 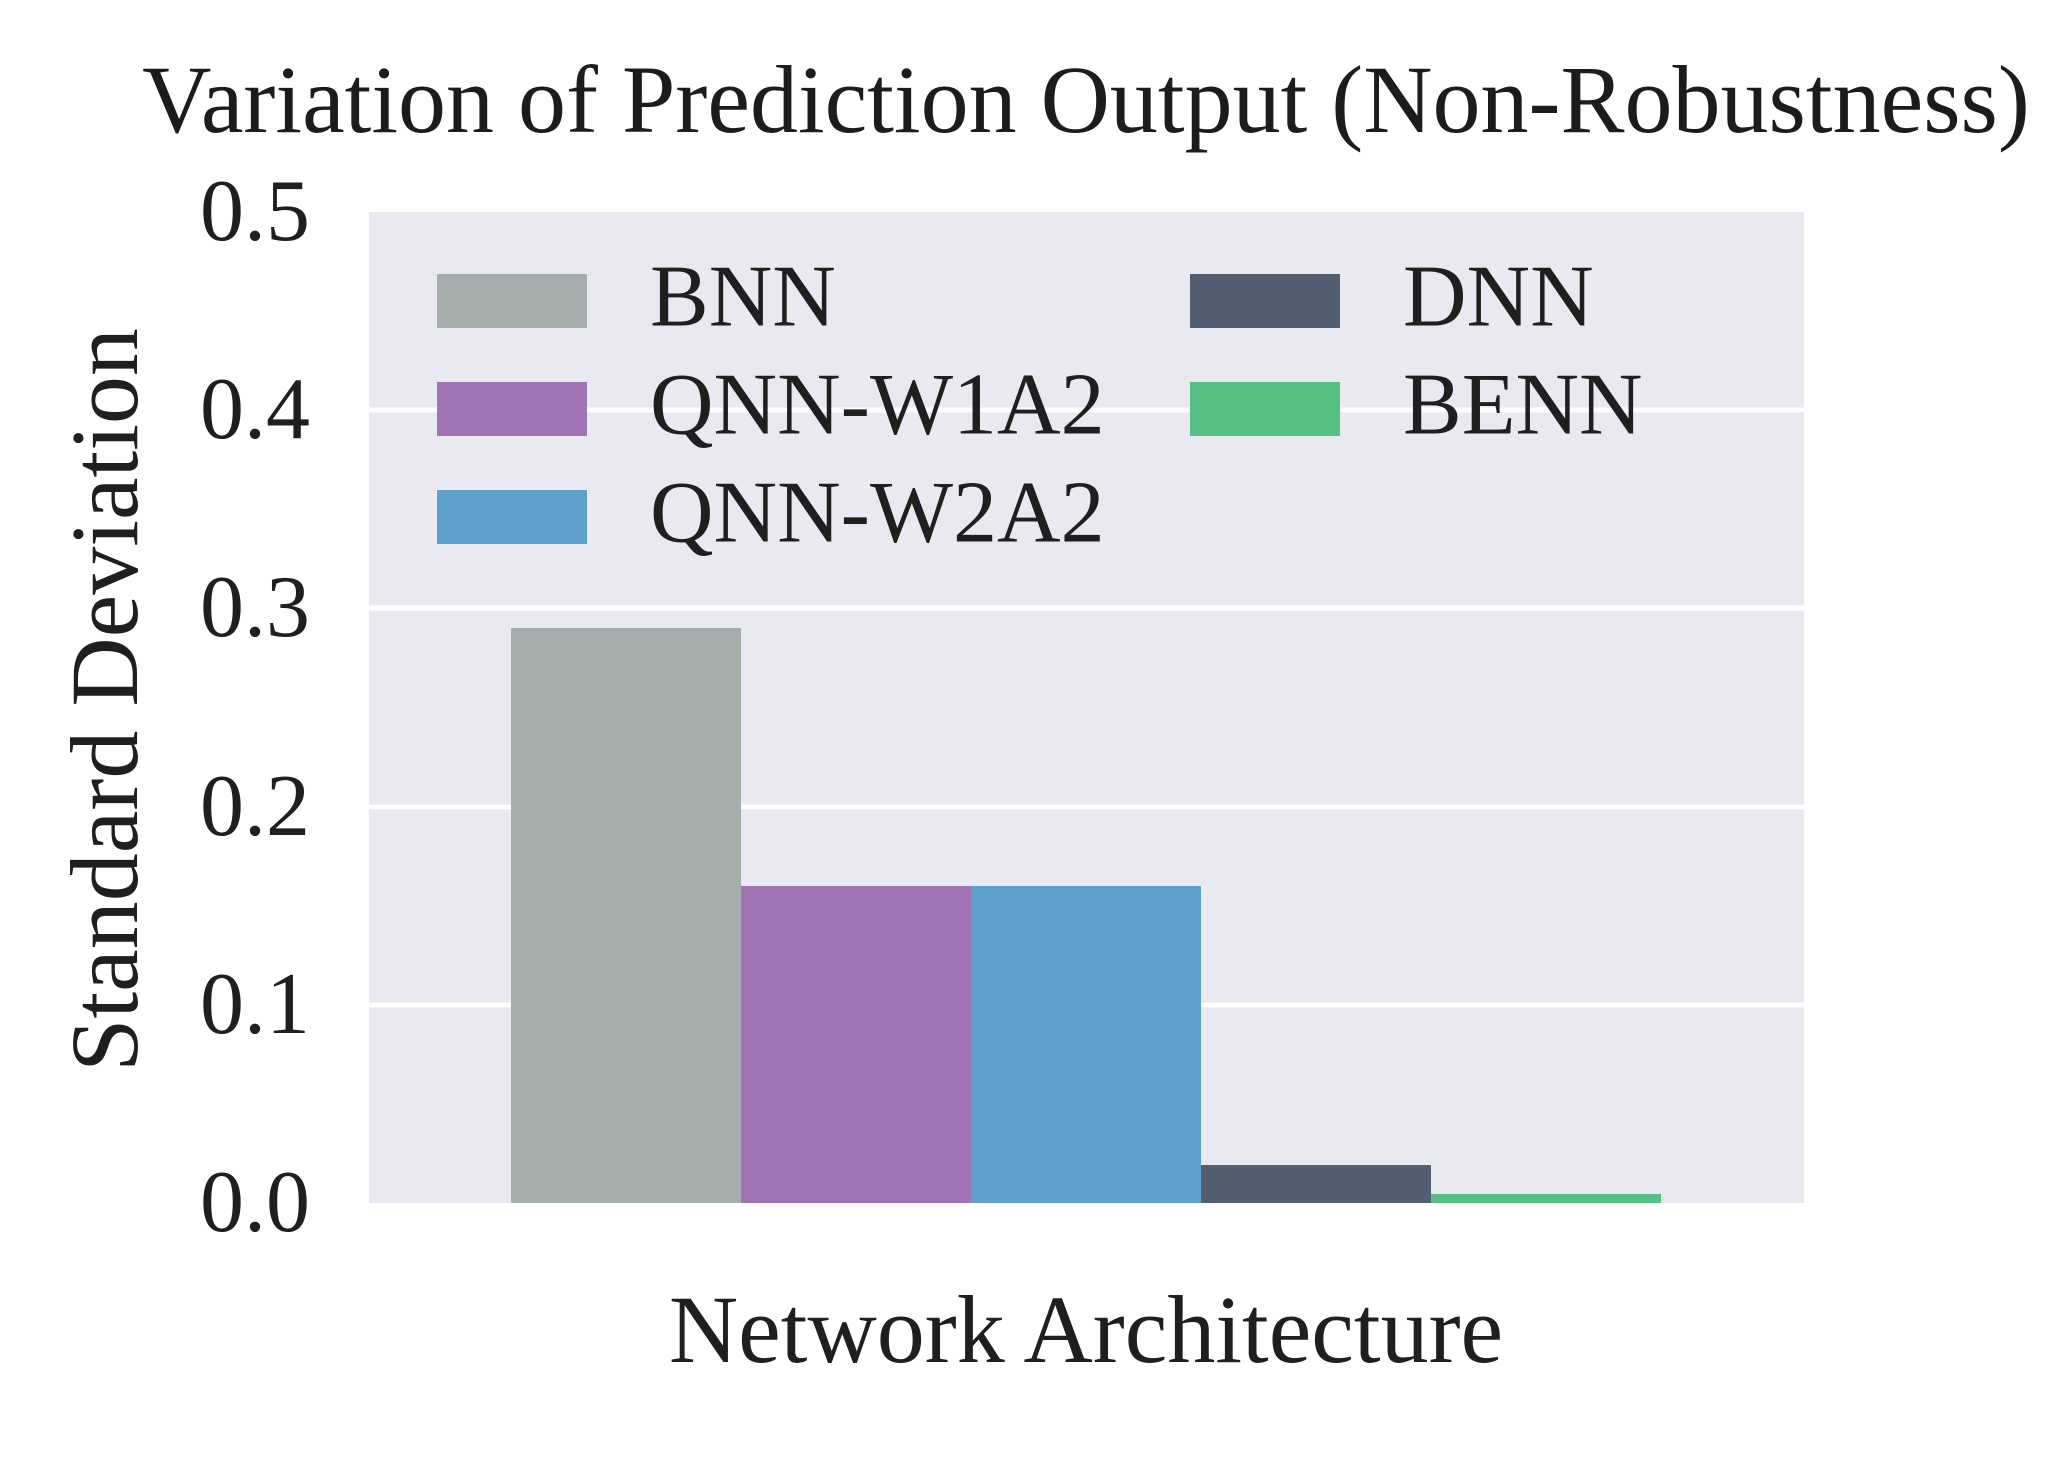 What do you see at coordinates (1523, 405) in the screenshot?
I see `legend-label-BENN: BENN` at bounding box center [1523, 405].